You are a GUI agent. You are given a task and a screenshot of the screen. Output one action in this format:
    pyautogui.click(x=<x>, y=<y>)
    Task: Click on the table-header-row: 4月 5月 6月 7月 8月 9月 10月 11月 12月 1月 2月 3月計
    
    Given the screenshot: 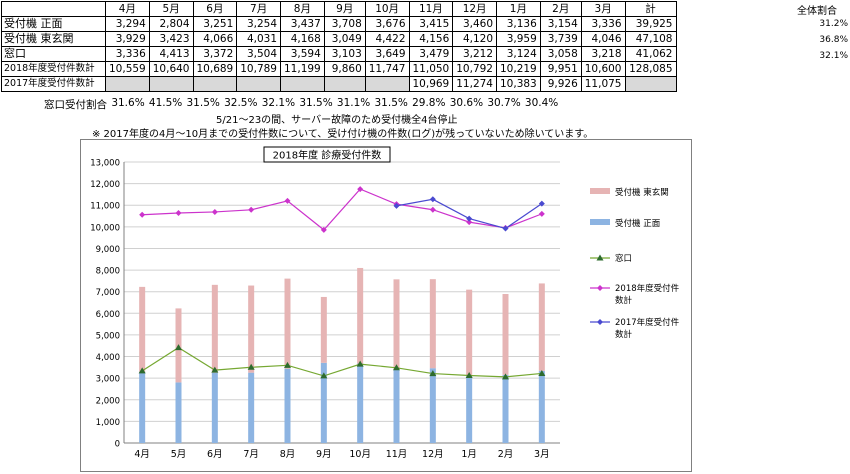 What is the action you would take?
    pyautogui.click(x=339, y=9)
    